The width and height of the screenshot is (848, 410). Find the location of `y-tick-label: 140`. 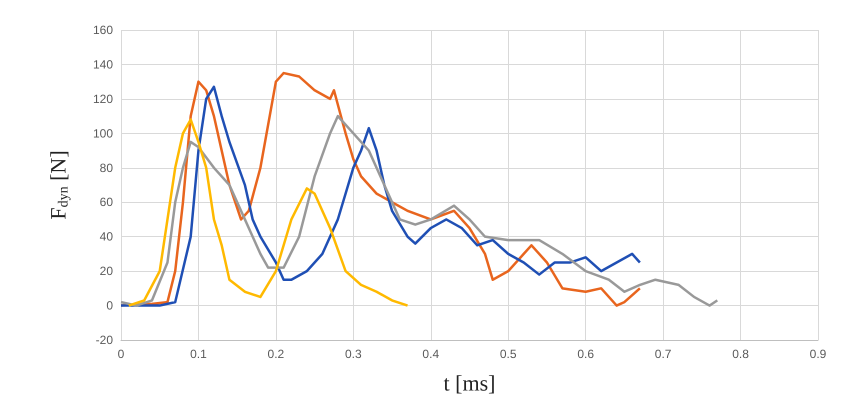

y-tick-label: 140 is located at coordinates (103, 64).